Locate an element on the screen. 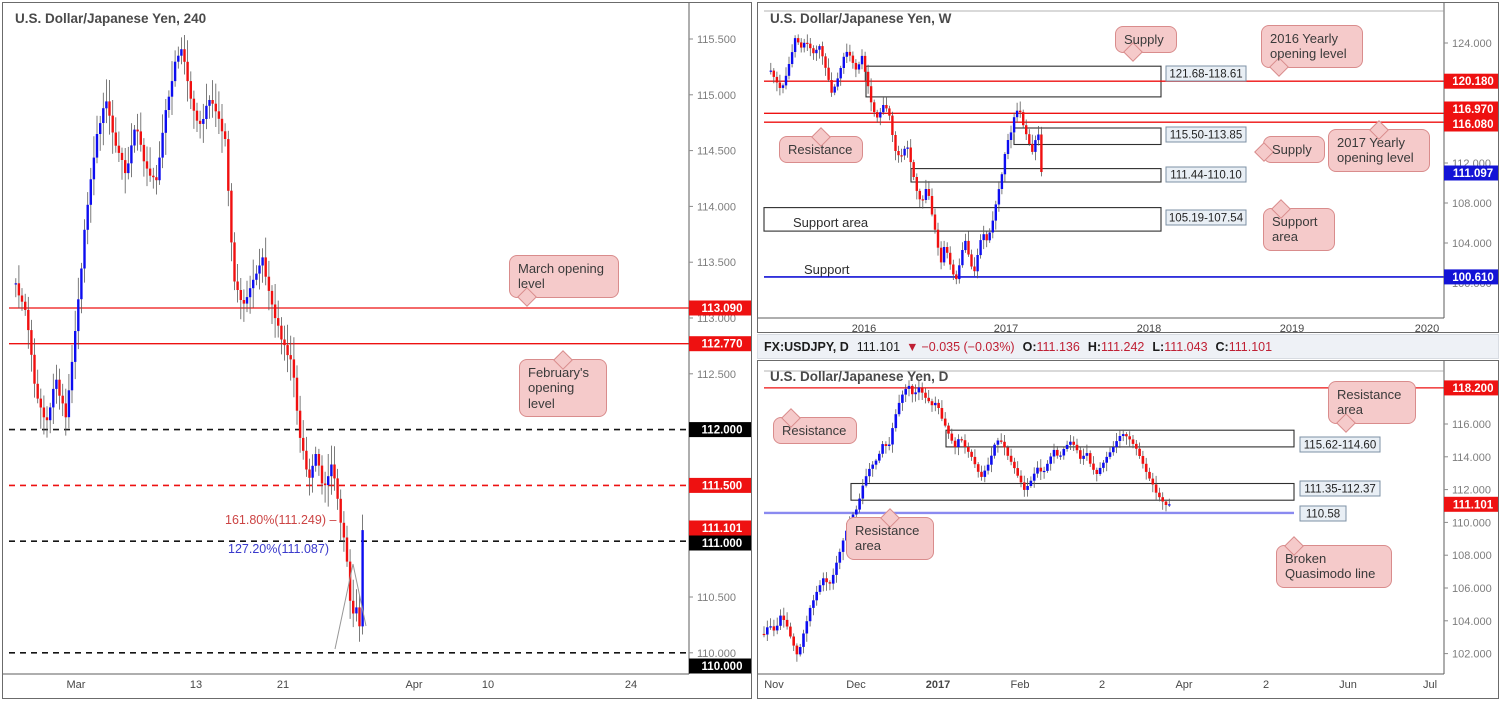  chart-annotation-text: Support is located at coordinates (827, 269).